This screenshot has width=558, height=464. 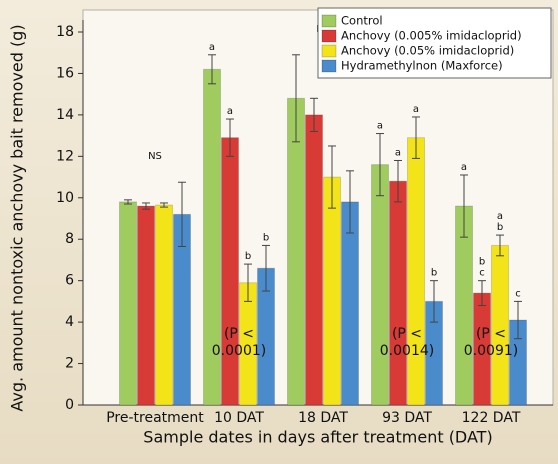 What do you see at coordinates (65, 115) in the screenshot?
I see `y-tick-label: 14` at bounding box center [65, 115].